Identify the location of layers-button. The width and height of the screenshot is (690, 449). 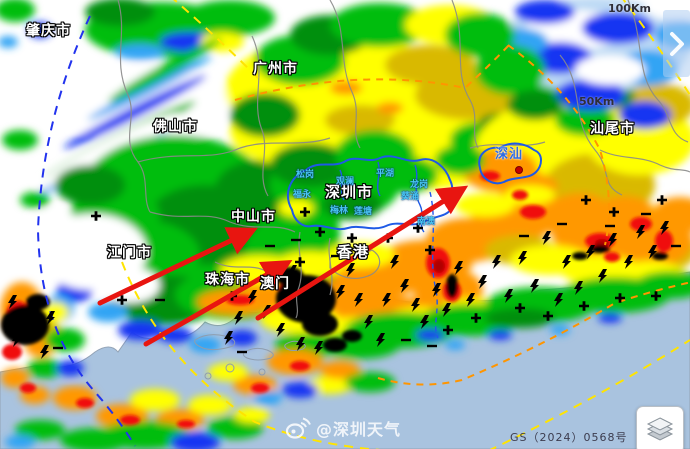
(660, 427).